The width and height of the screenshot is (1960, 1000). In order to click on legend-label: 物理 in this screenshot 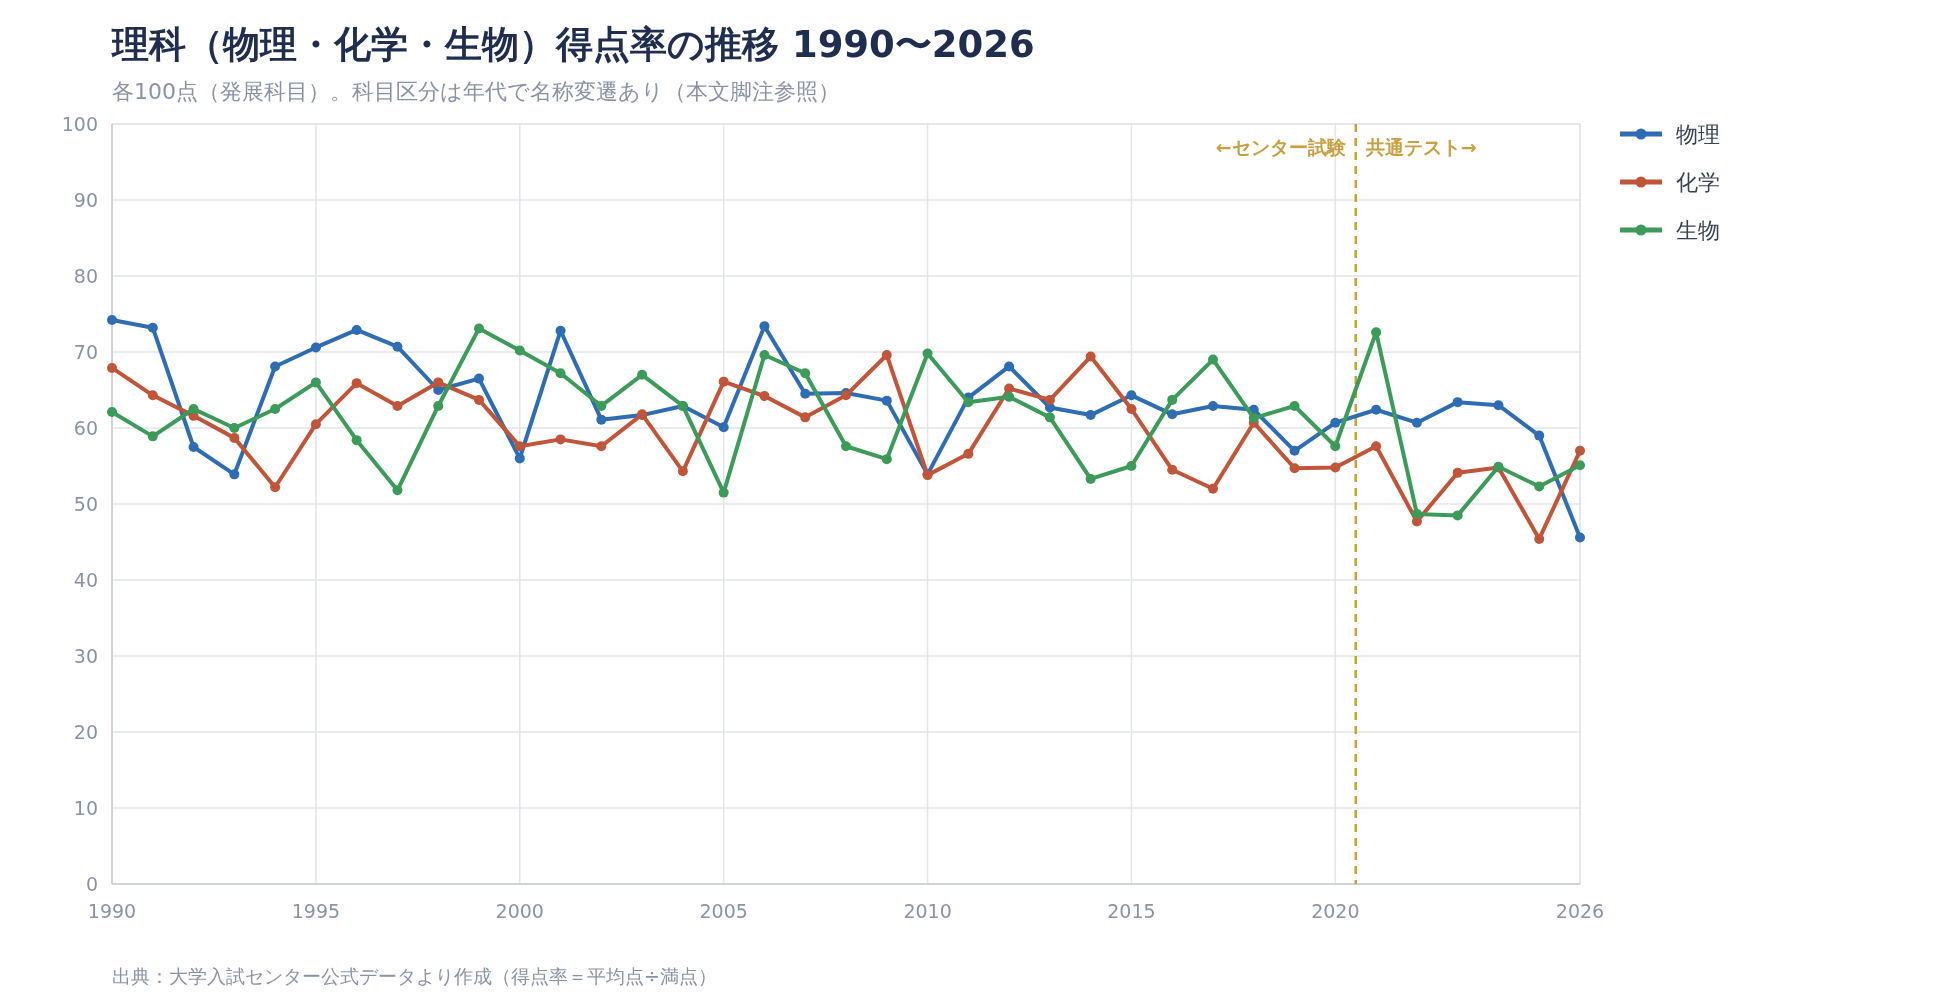, I will do `click(1698, 134)`.